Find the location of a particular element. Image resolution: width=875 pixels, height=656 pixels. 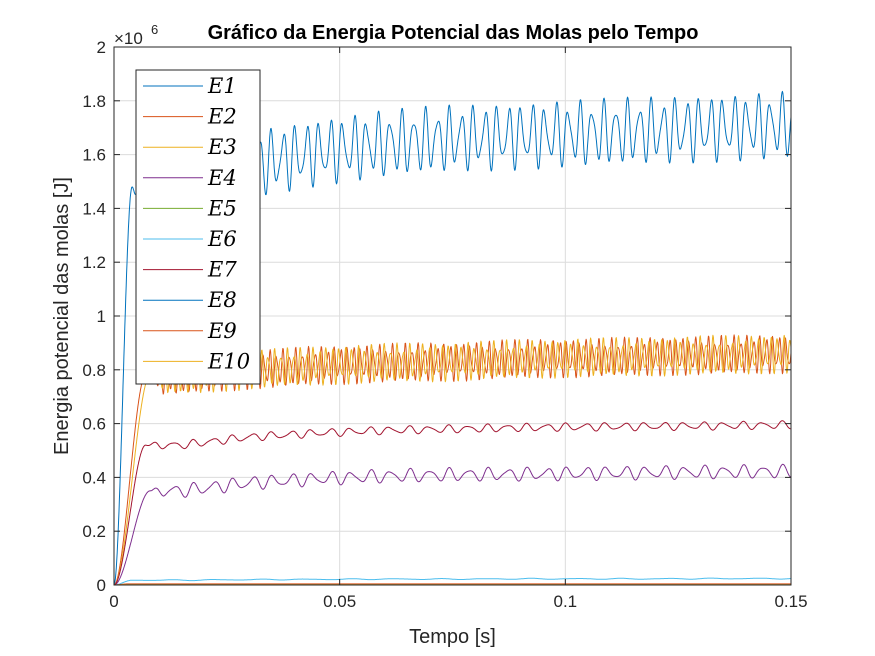

x-tick-label: 0.05 is located at coordinates (339, 601).